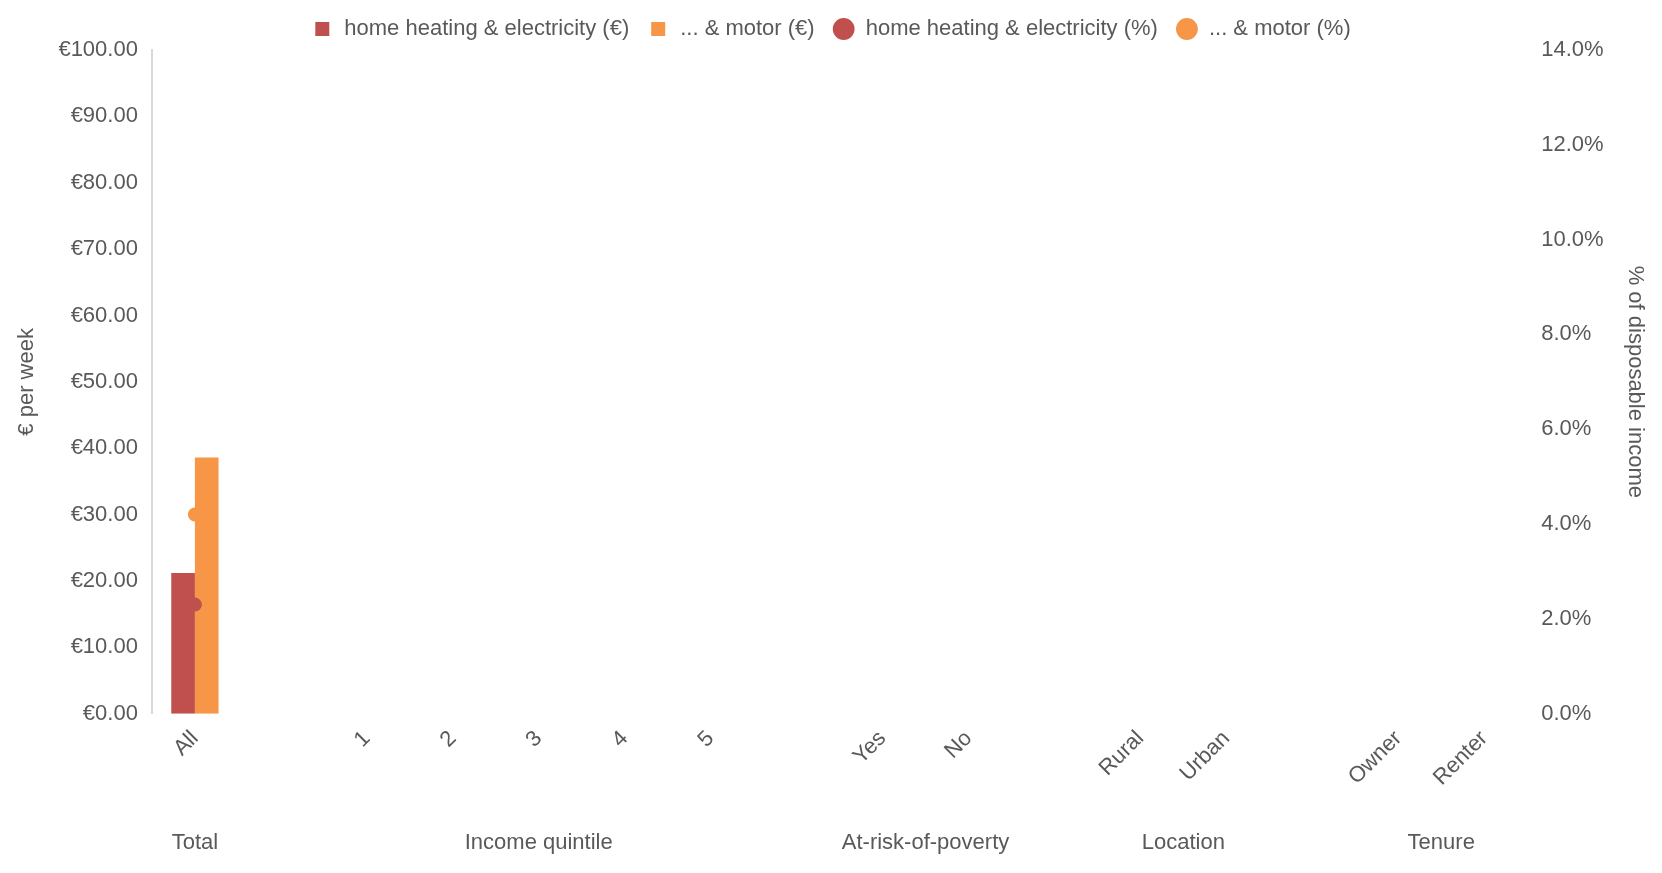  I want to click on x-tick-label: Yes, so click(869, 747).